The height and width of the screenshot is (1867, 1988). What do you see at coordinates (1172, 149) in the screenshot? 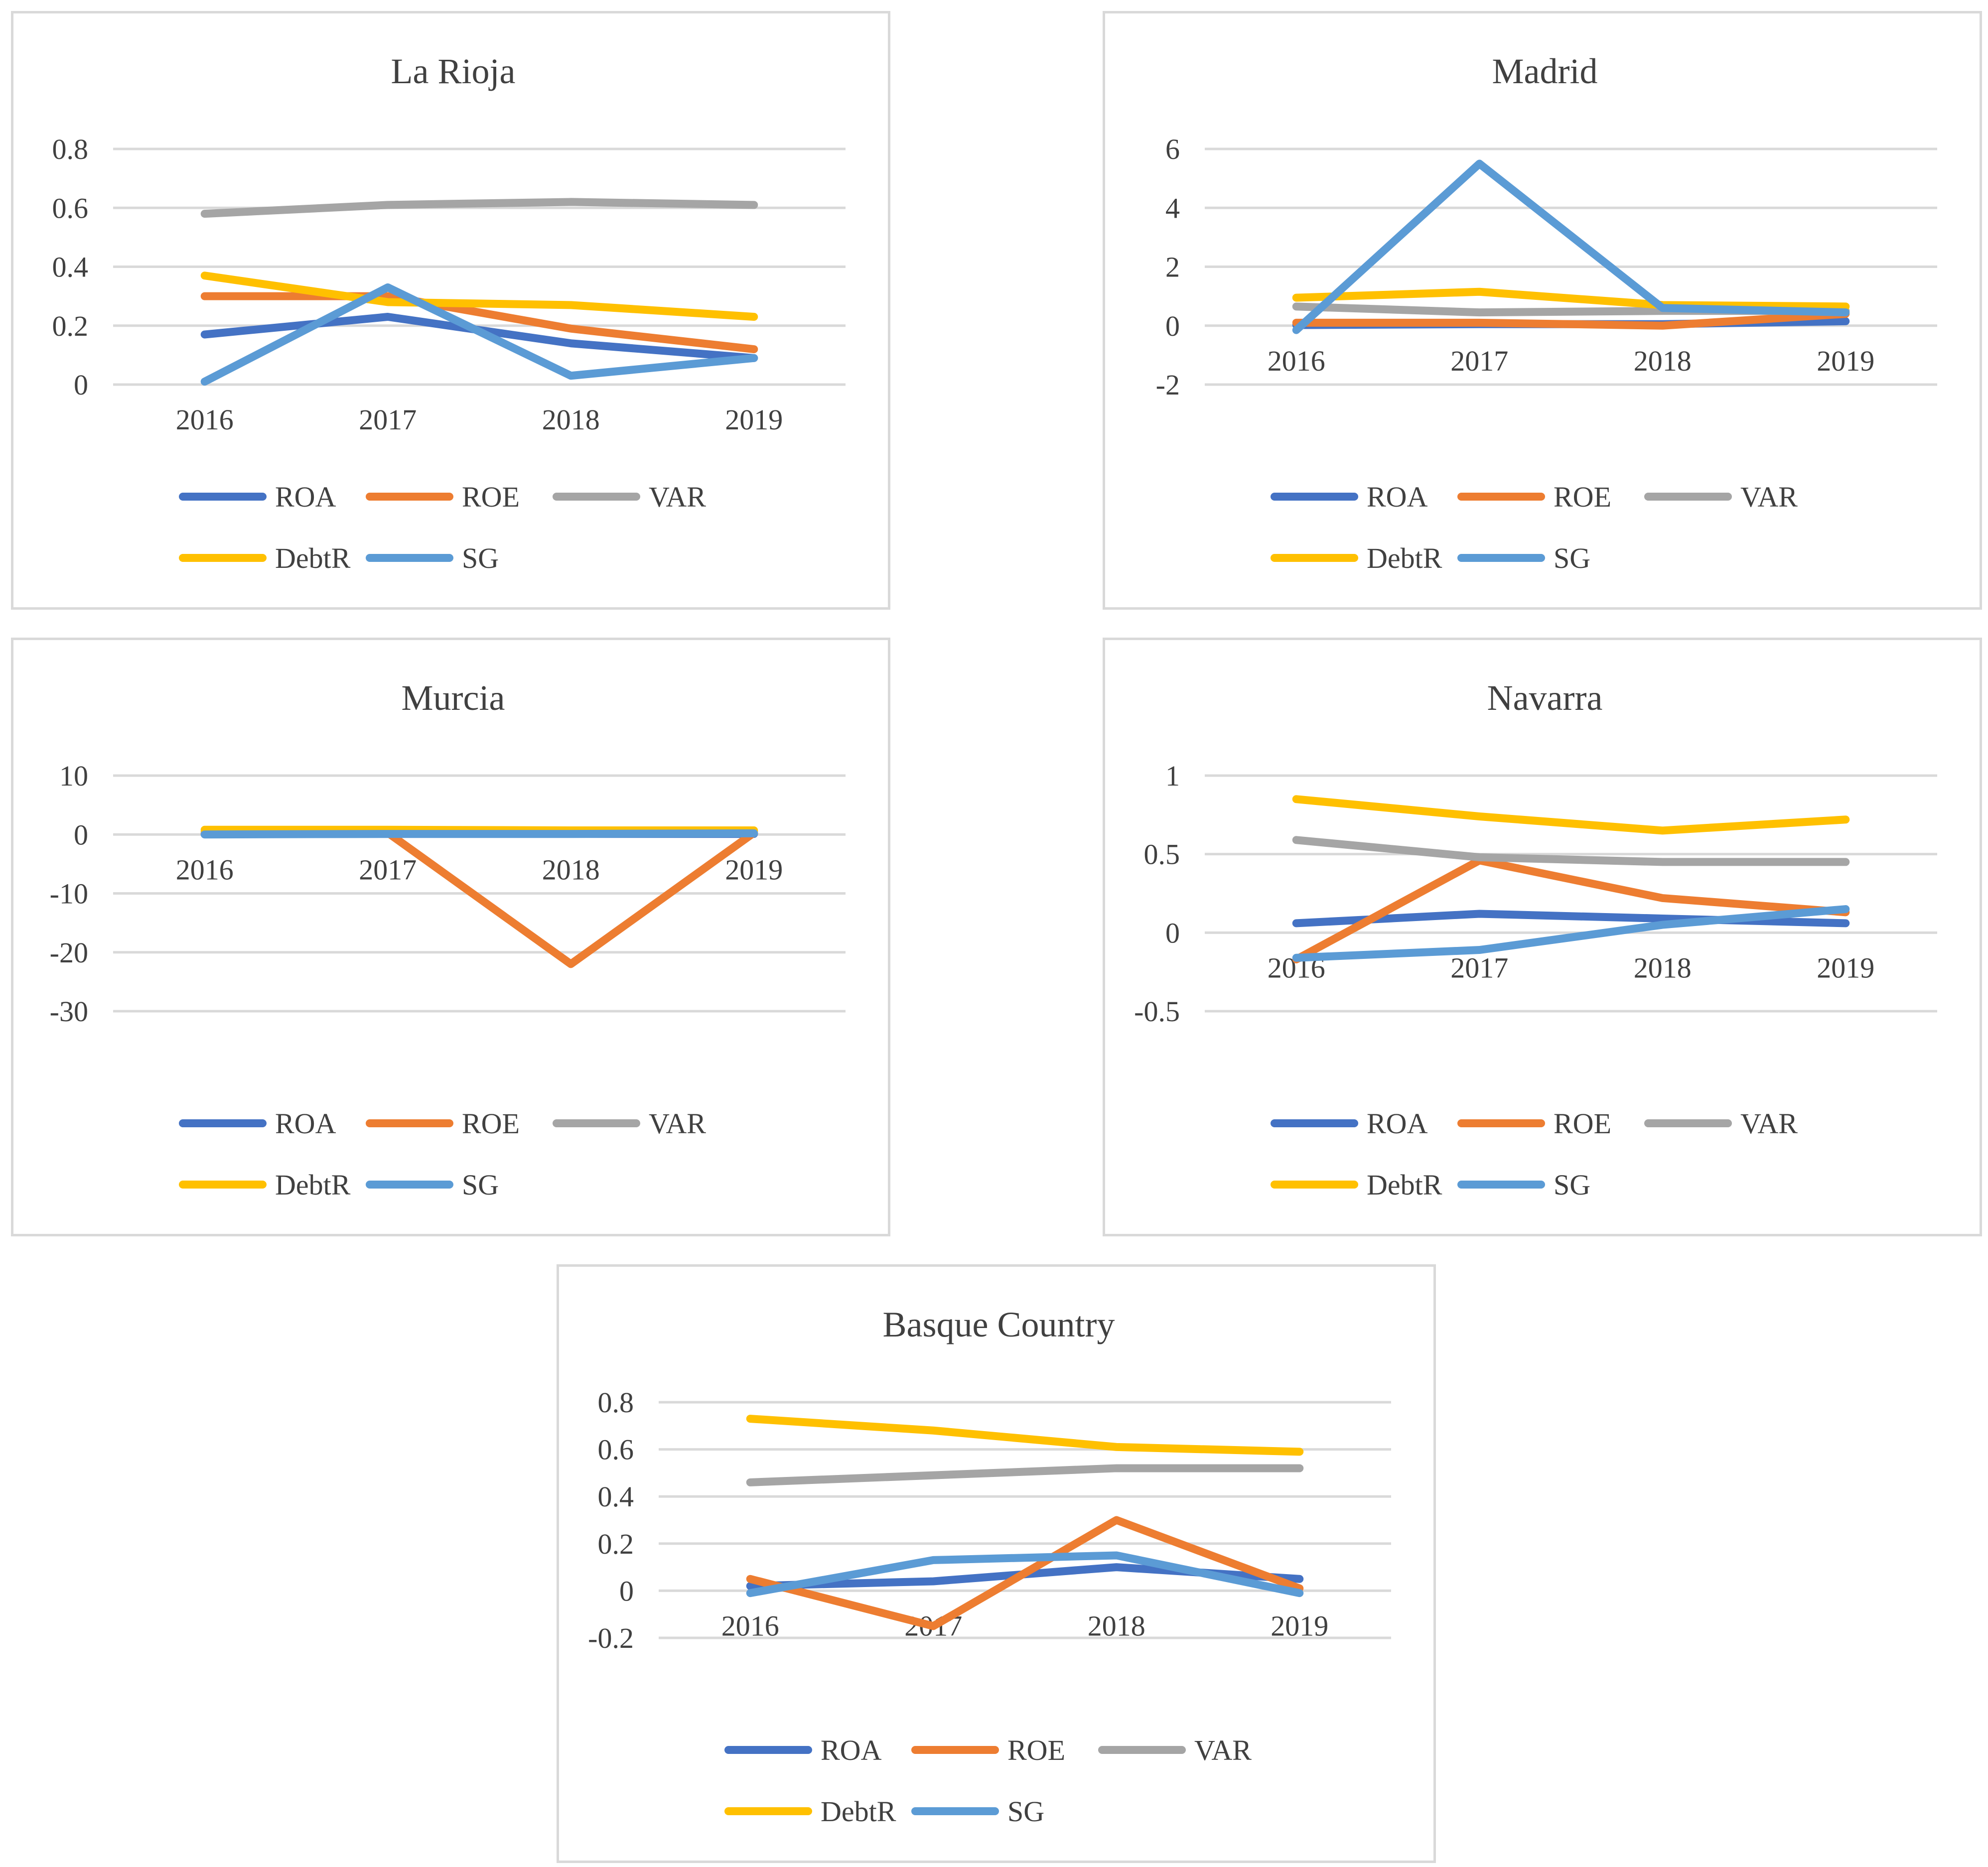
I see `y-tick-label: 6` at bounding box center [1172, 149].